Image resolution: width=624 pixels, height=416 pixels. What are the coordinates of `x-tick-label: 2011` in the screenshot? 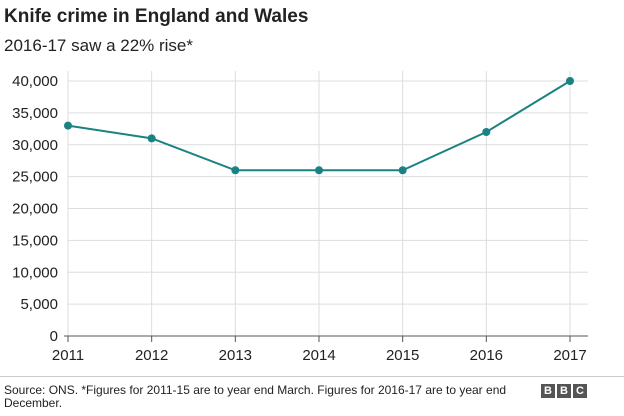 It's located at (68, 355).